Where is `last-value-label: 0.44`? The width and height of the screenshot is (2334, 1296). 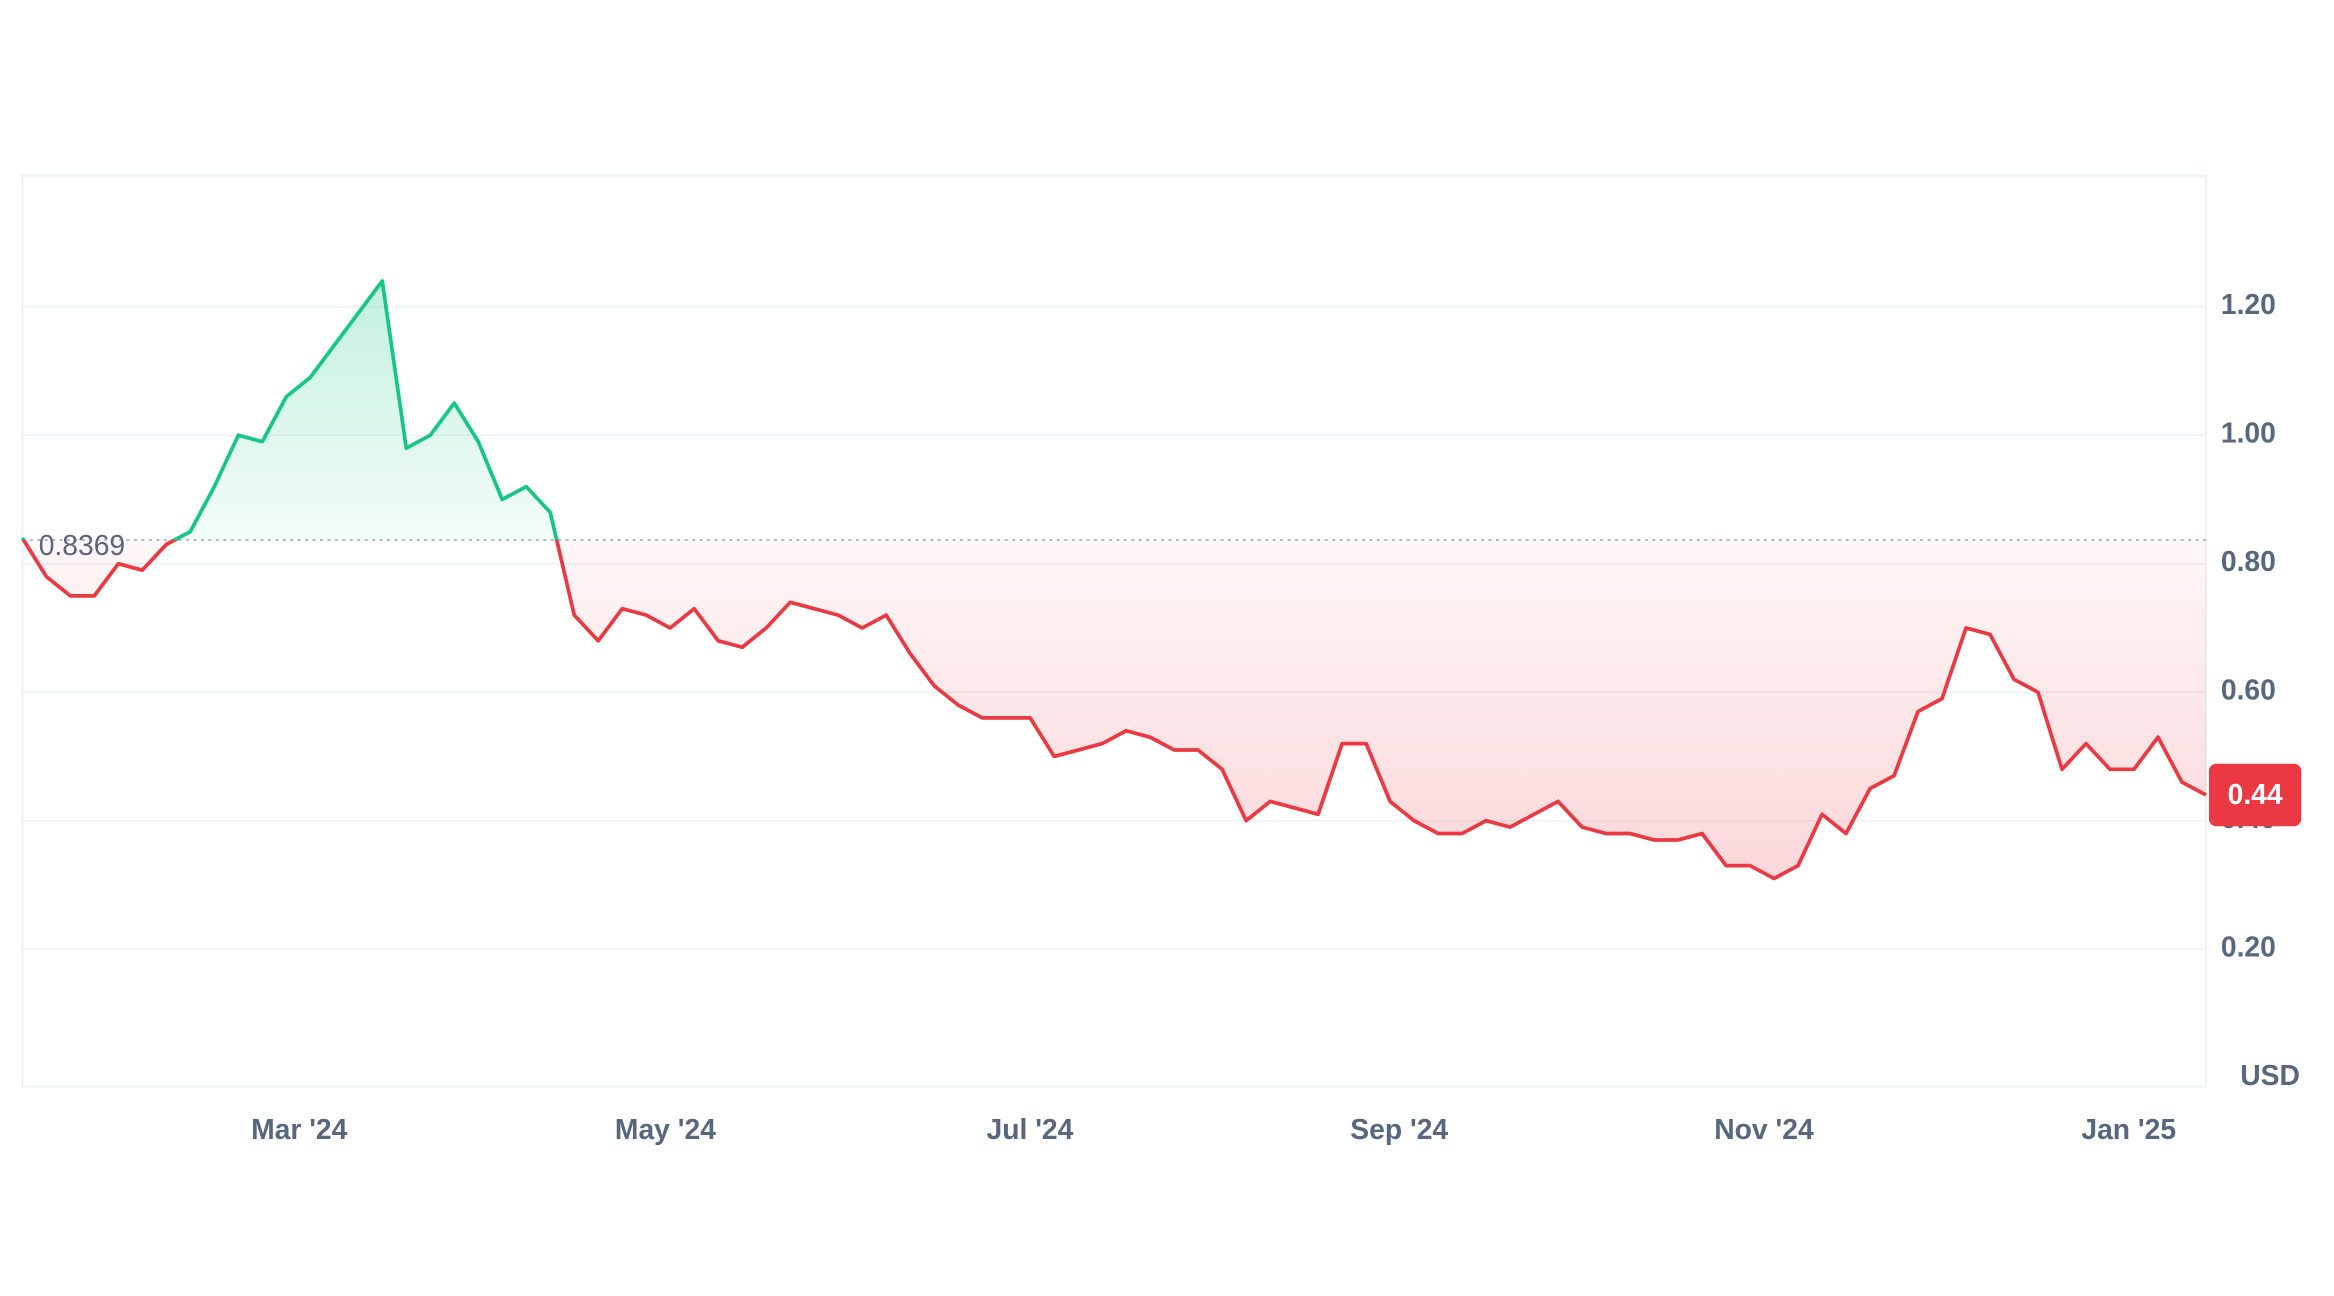
last-value-label: 0.44 is located at coordinates (2255, 794).